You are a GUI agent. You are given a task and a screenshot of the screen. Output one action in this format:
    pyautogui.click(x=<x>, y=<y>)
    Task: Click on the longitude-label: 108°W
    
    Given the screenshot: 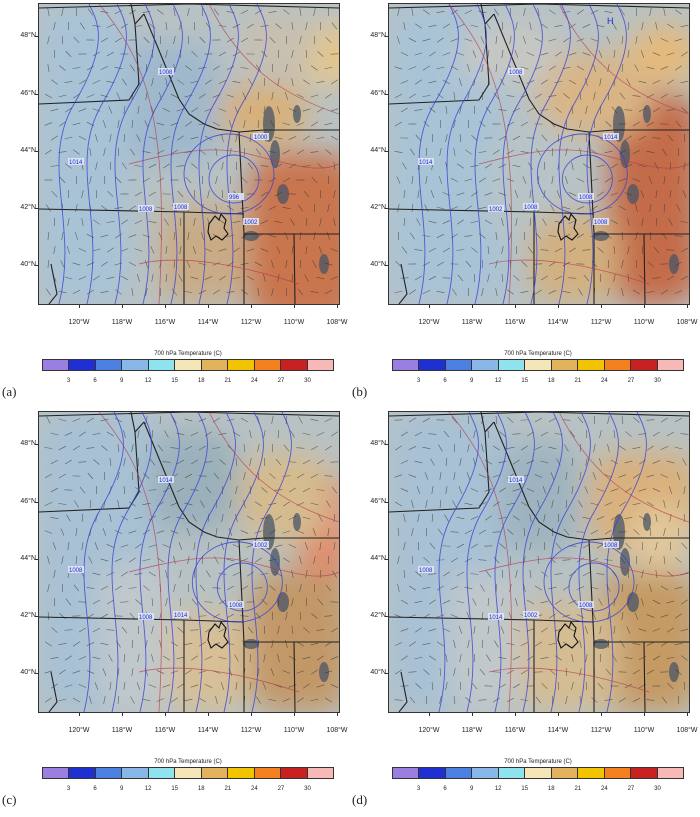 What is the action you would take?
    pyautogui.click(x=337, y=730)
    